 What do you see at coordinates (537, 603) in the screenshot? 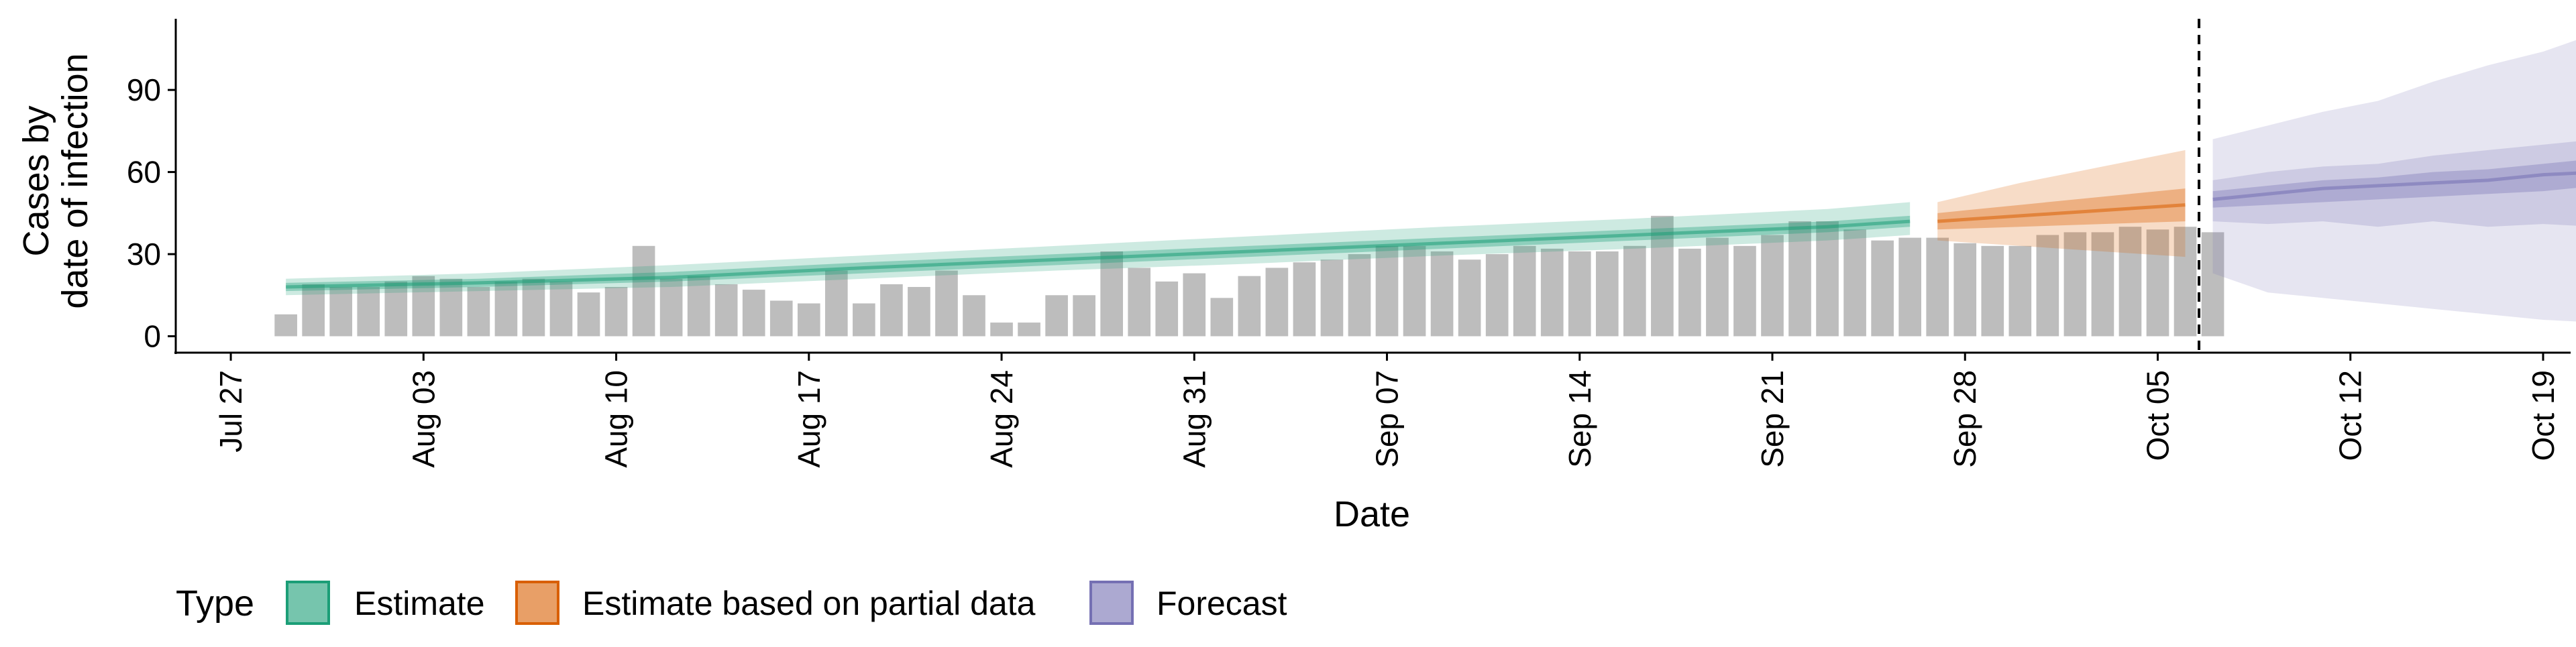
I see `legend-swatch-partial` at bounding box center [537, 603].